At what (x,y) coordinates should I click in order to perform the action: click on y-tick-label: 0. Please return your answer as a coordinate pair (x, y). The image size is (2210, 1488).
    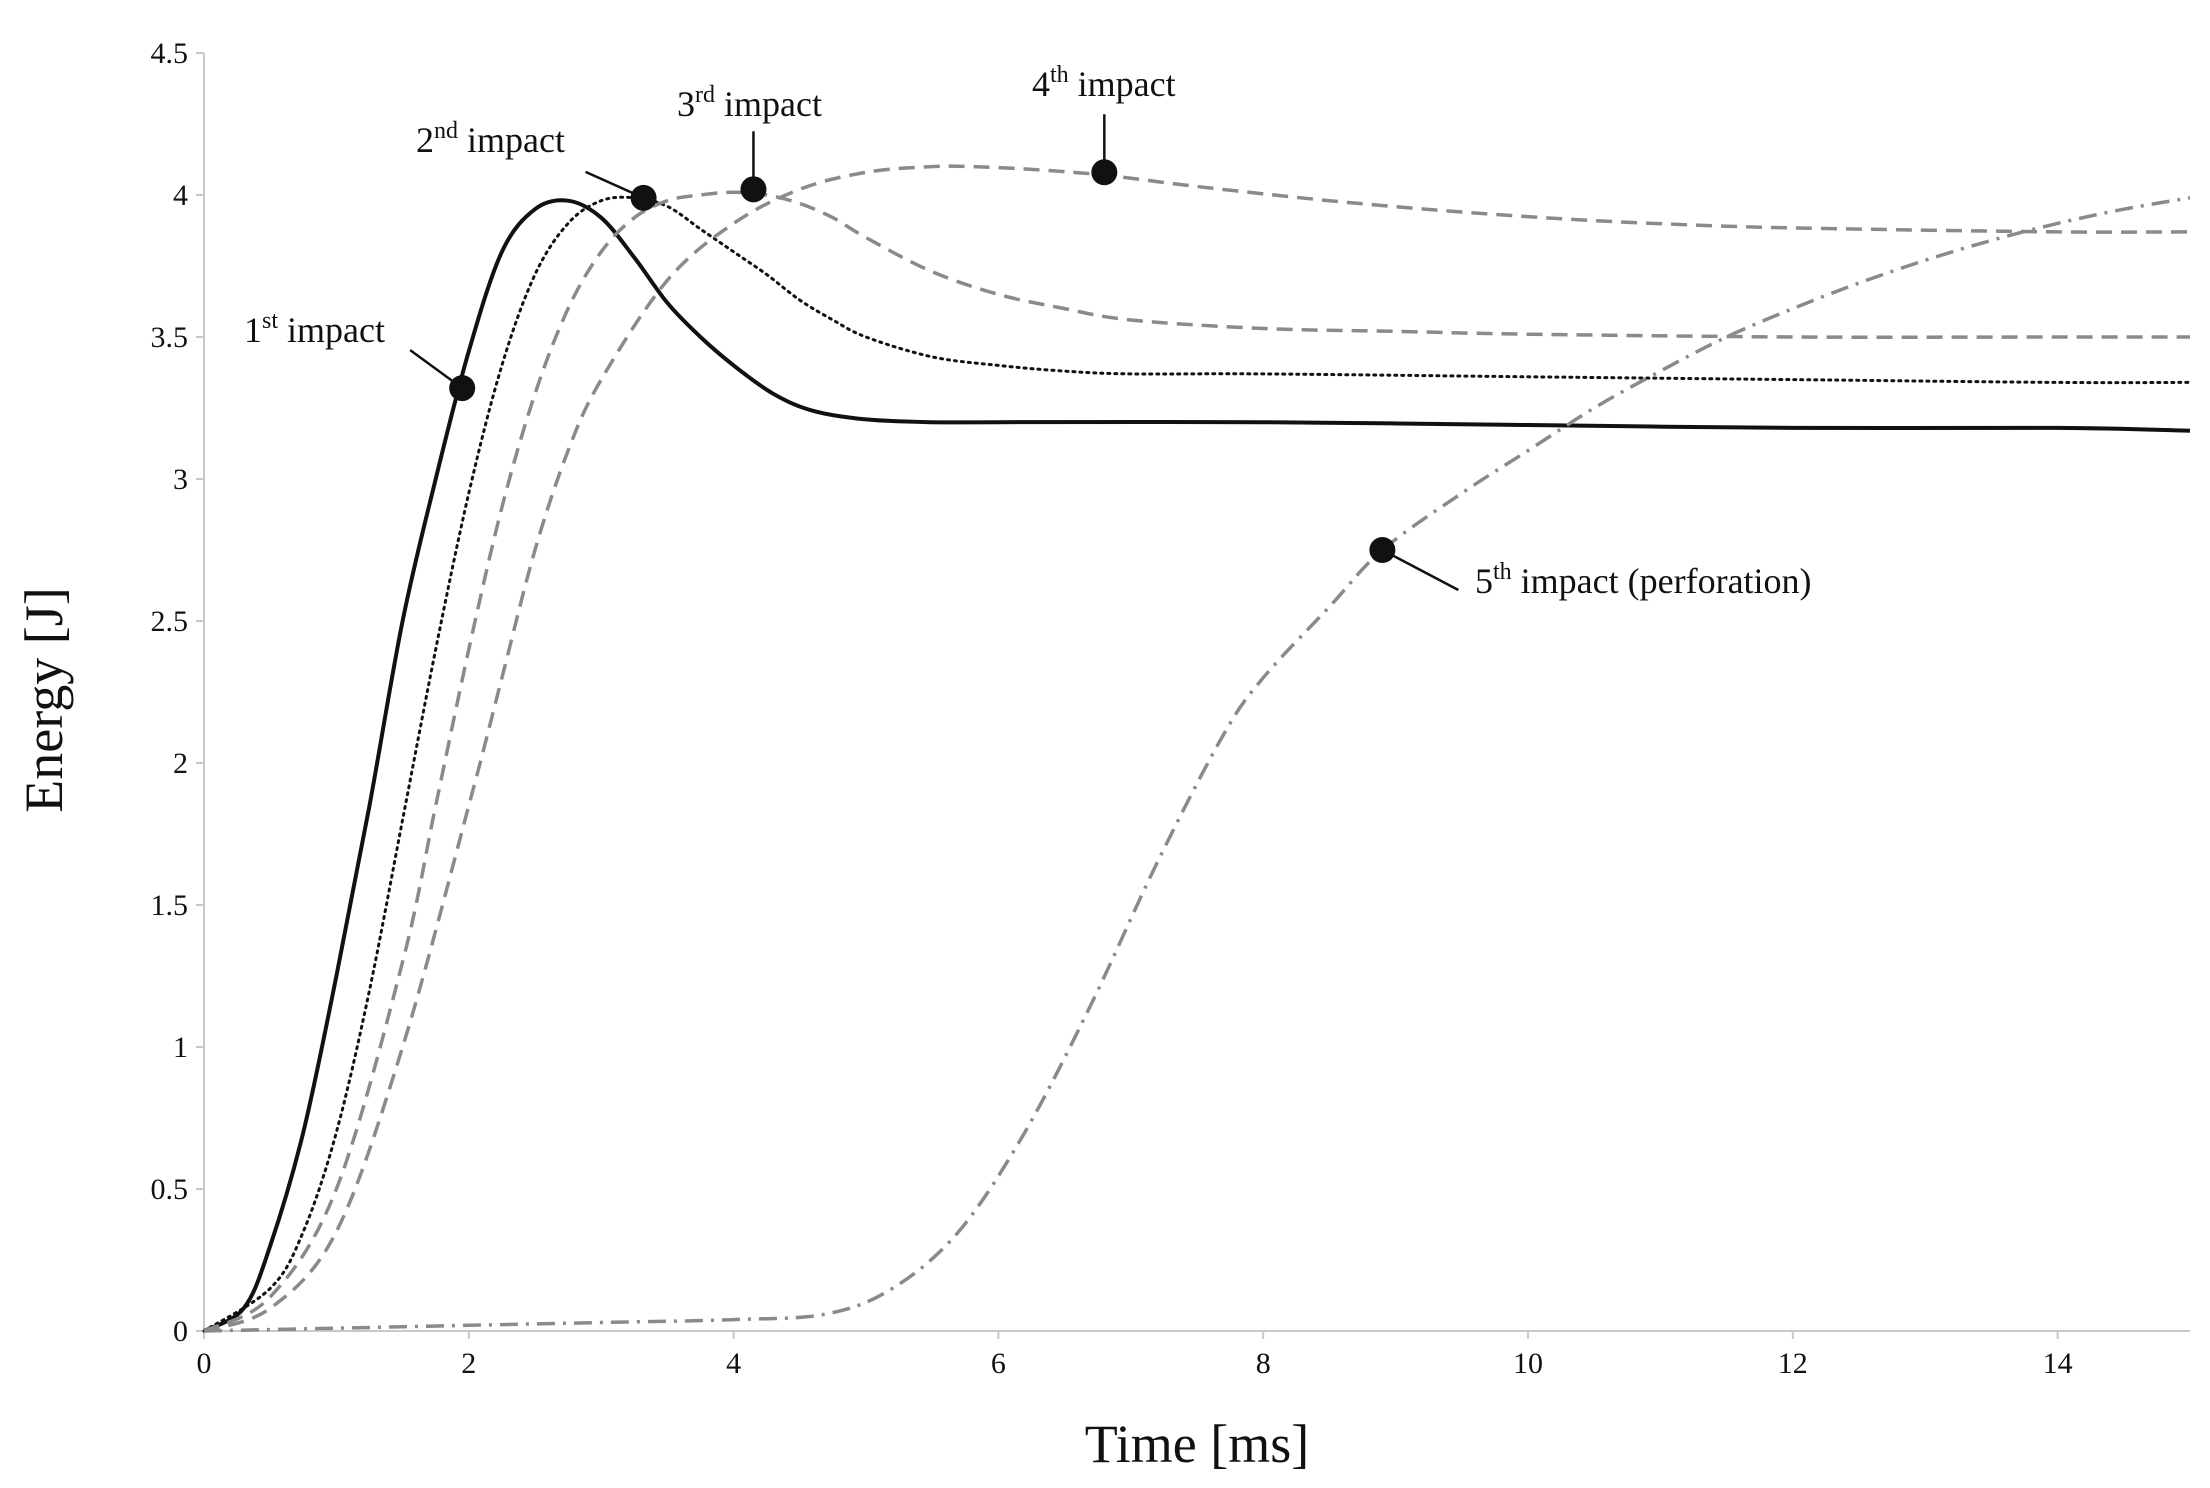
    Looking at the image, I should click on (180, 1331).